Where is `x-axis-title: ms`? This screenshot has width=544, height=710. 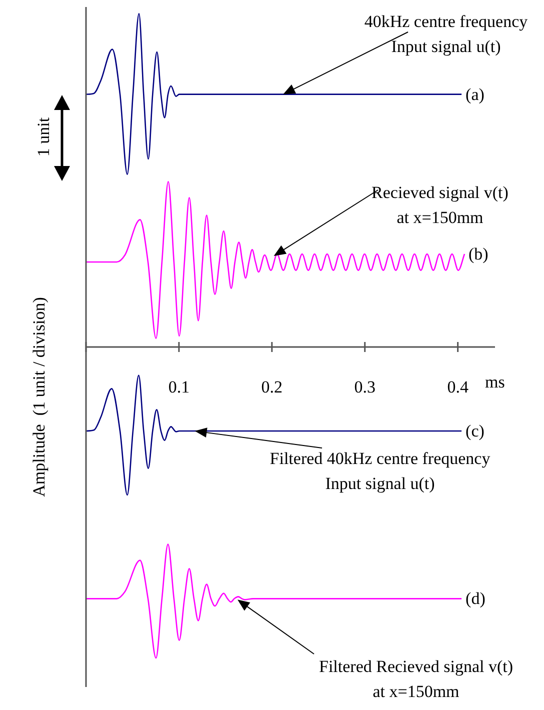 x-axis-title: ms is located at coordinates (495, 382).